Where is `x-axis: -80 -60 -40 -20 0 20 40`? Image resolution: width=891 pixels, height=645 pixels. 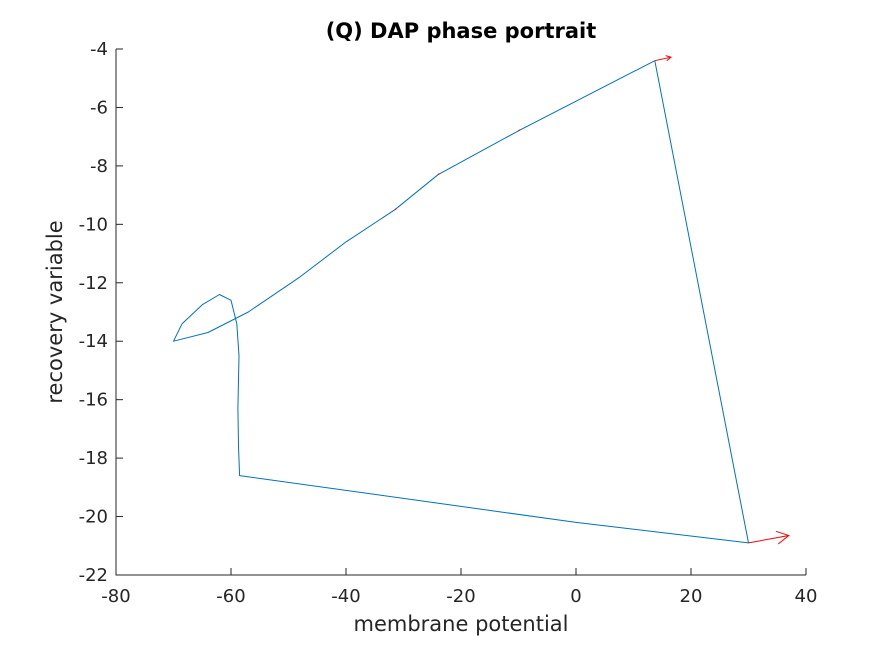
x-axis: -80 -60 -40 -20 0 20 40 is located at coordinates (459, 587).